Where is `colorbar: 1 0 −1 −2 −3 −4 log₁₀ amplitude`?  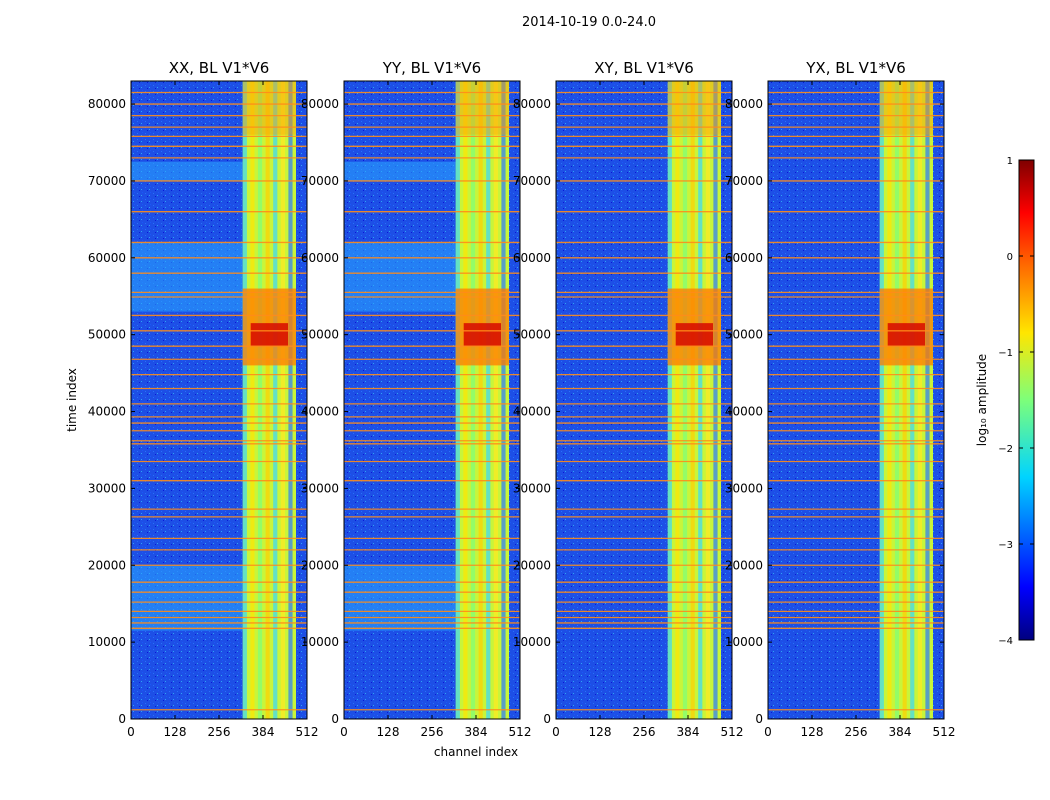
colorbar: 1 0 −1 −2 −3 −4 log₁₀ amplitude is located at coordinates (1005, 401).